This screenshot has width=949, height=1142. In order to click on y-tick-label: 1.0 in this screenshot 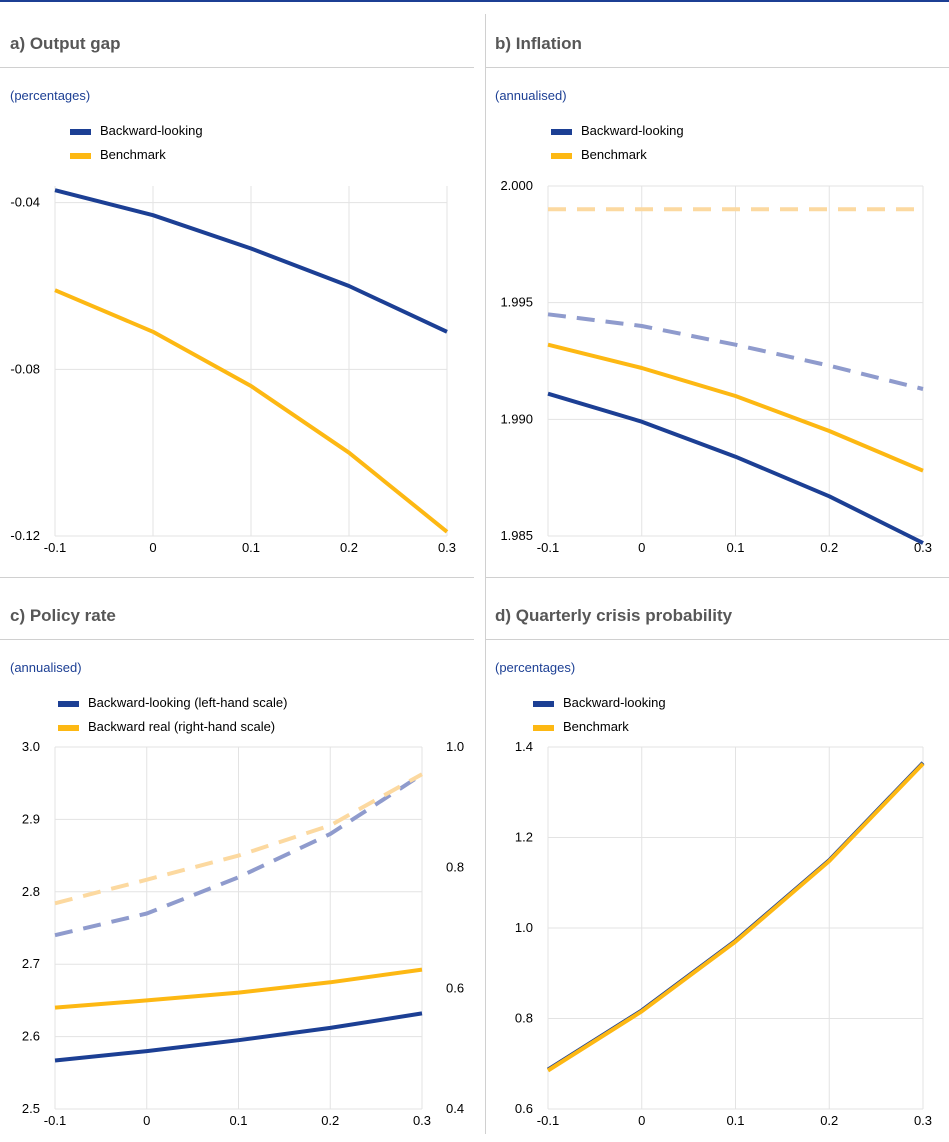, I will do `click(524, 927)`.